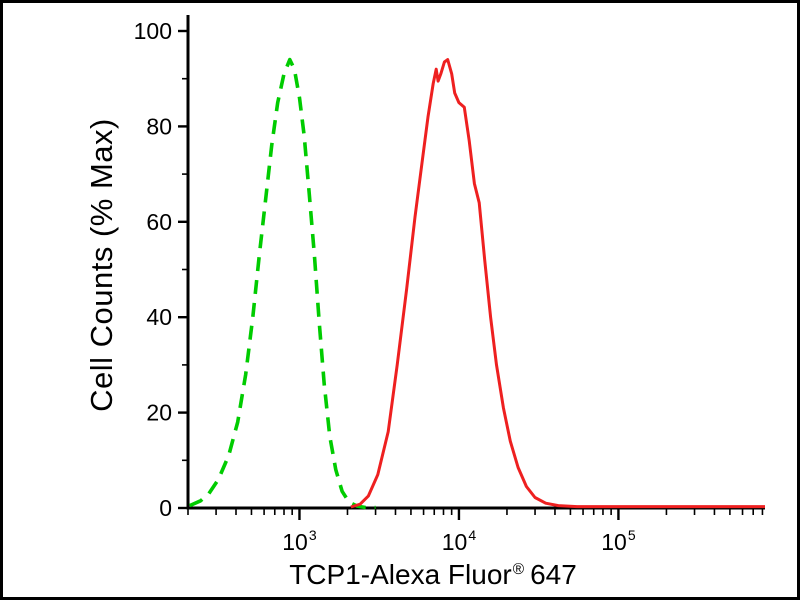  Describe the element at coordinates (459, 541) in the screenshot. I see `x-tick-label: 10⁴` at that location.